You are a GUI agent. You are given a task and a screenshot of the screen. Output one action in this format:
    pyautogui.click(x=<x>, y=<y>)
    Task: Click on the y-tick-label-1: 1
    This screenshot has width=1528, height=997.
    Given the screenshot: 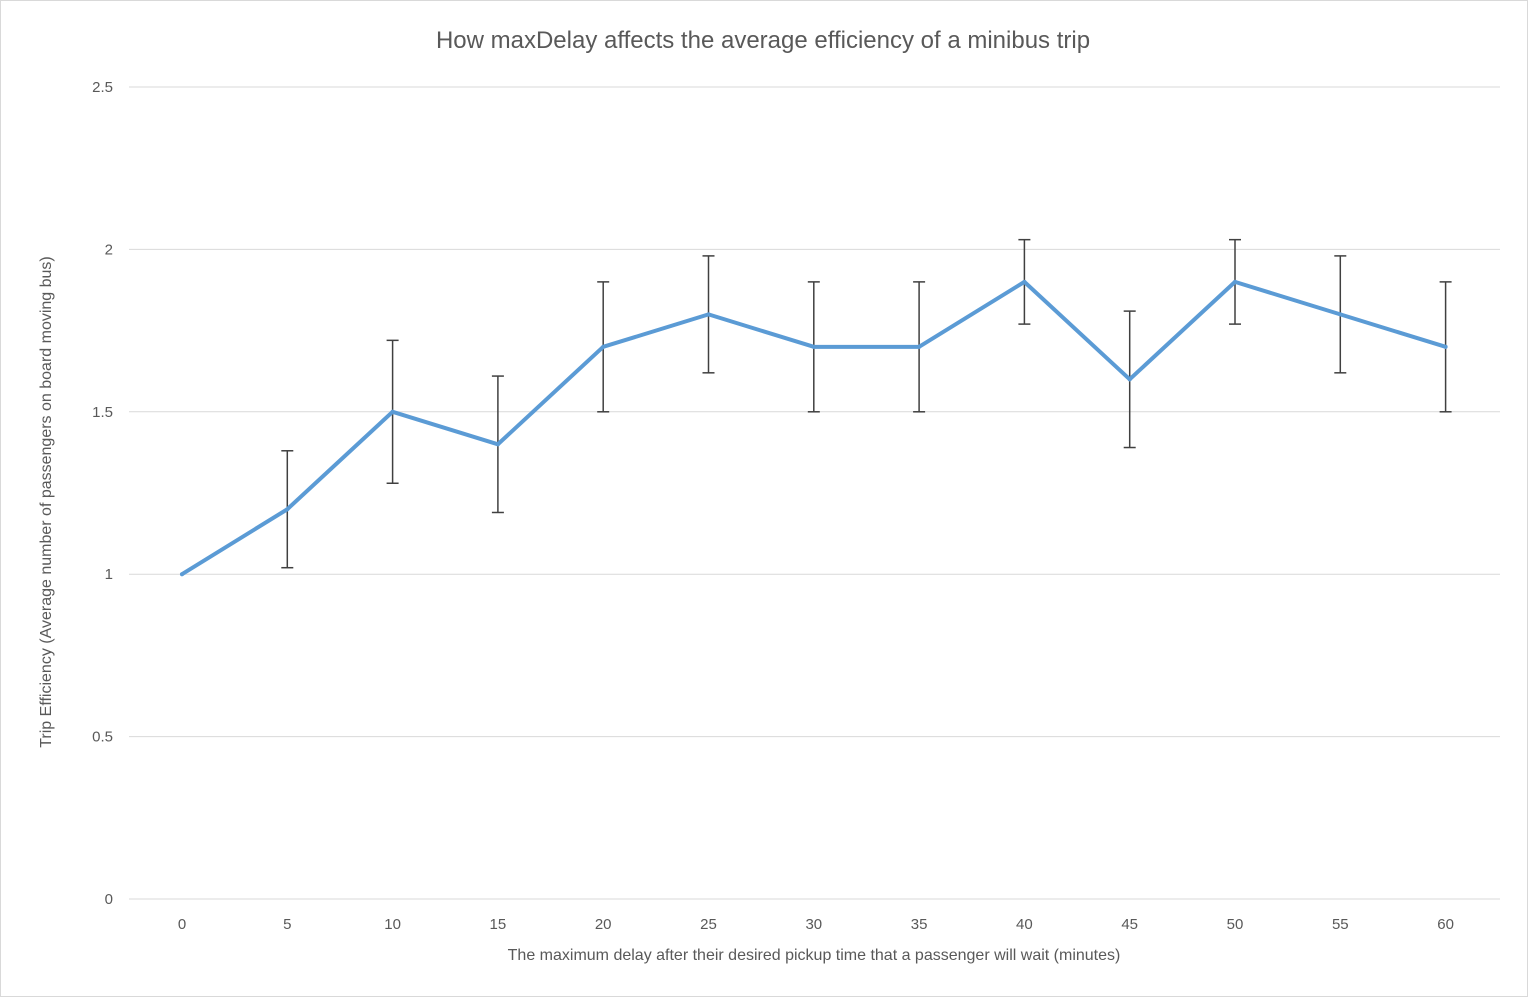 What is the action you would take?
    pyautogui.click(x=109, y=574)
    